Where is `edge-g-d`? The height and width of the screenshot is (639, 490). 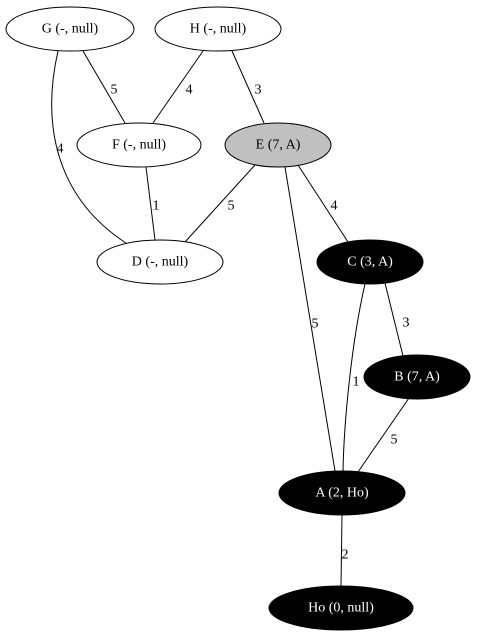 edge-g-d is located at coordinates (89, 147).